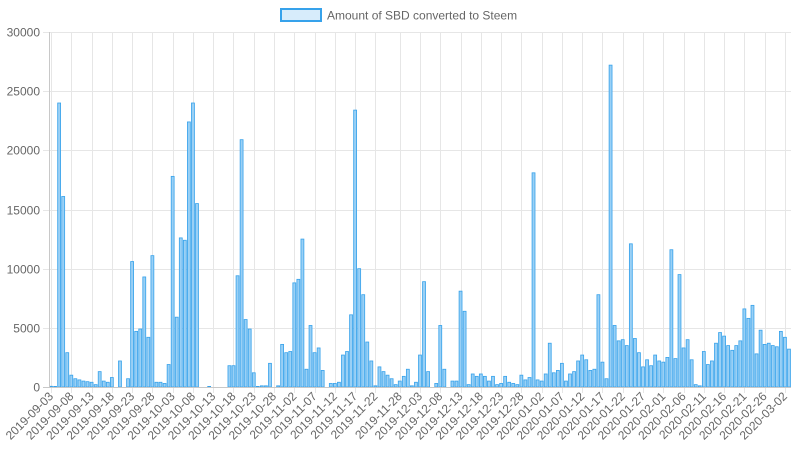 The height and width of the screenshot is (450, 798). Describe the element at coordinates (422, 16) in the screenshot. I see `legend-label: Amount of SBD converted to Steem` at that location.